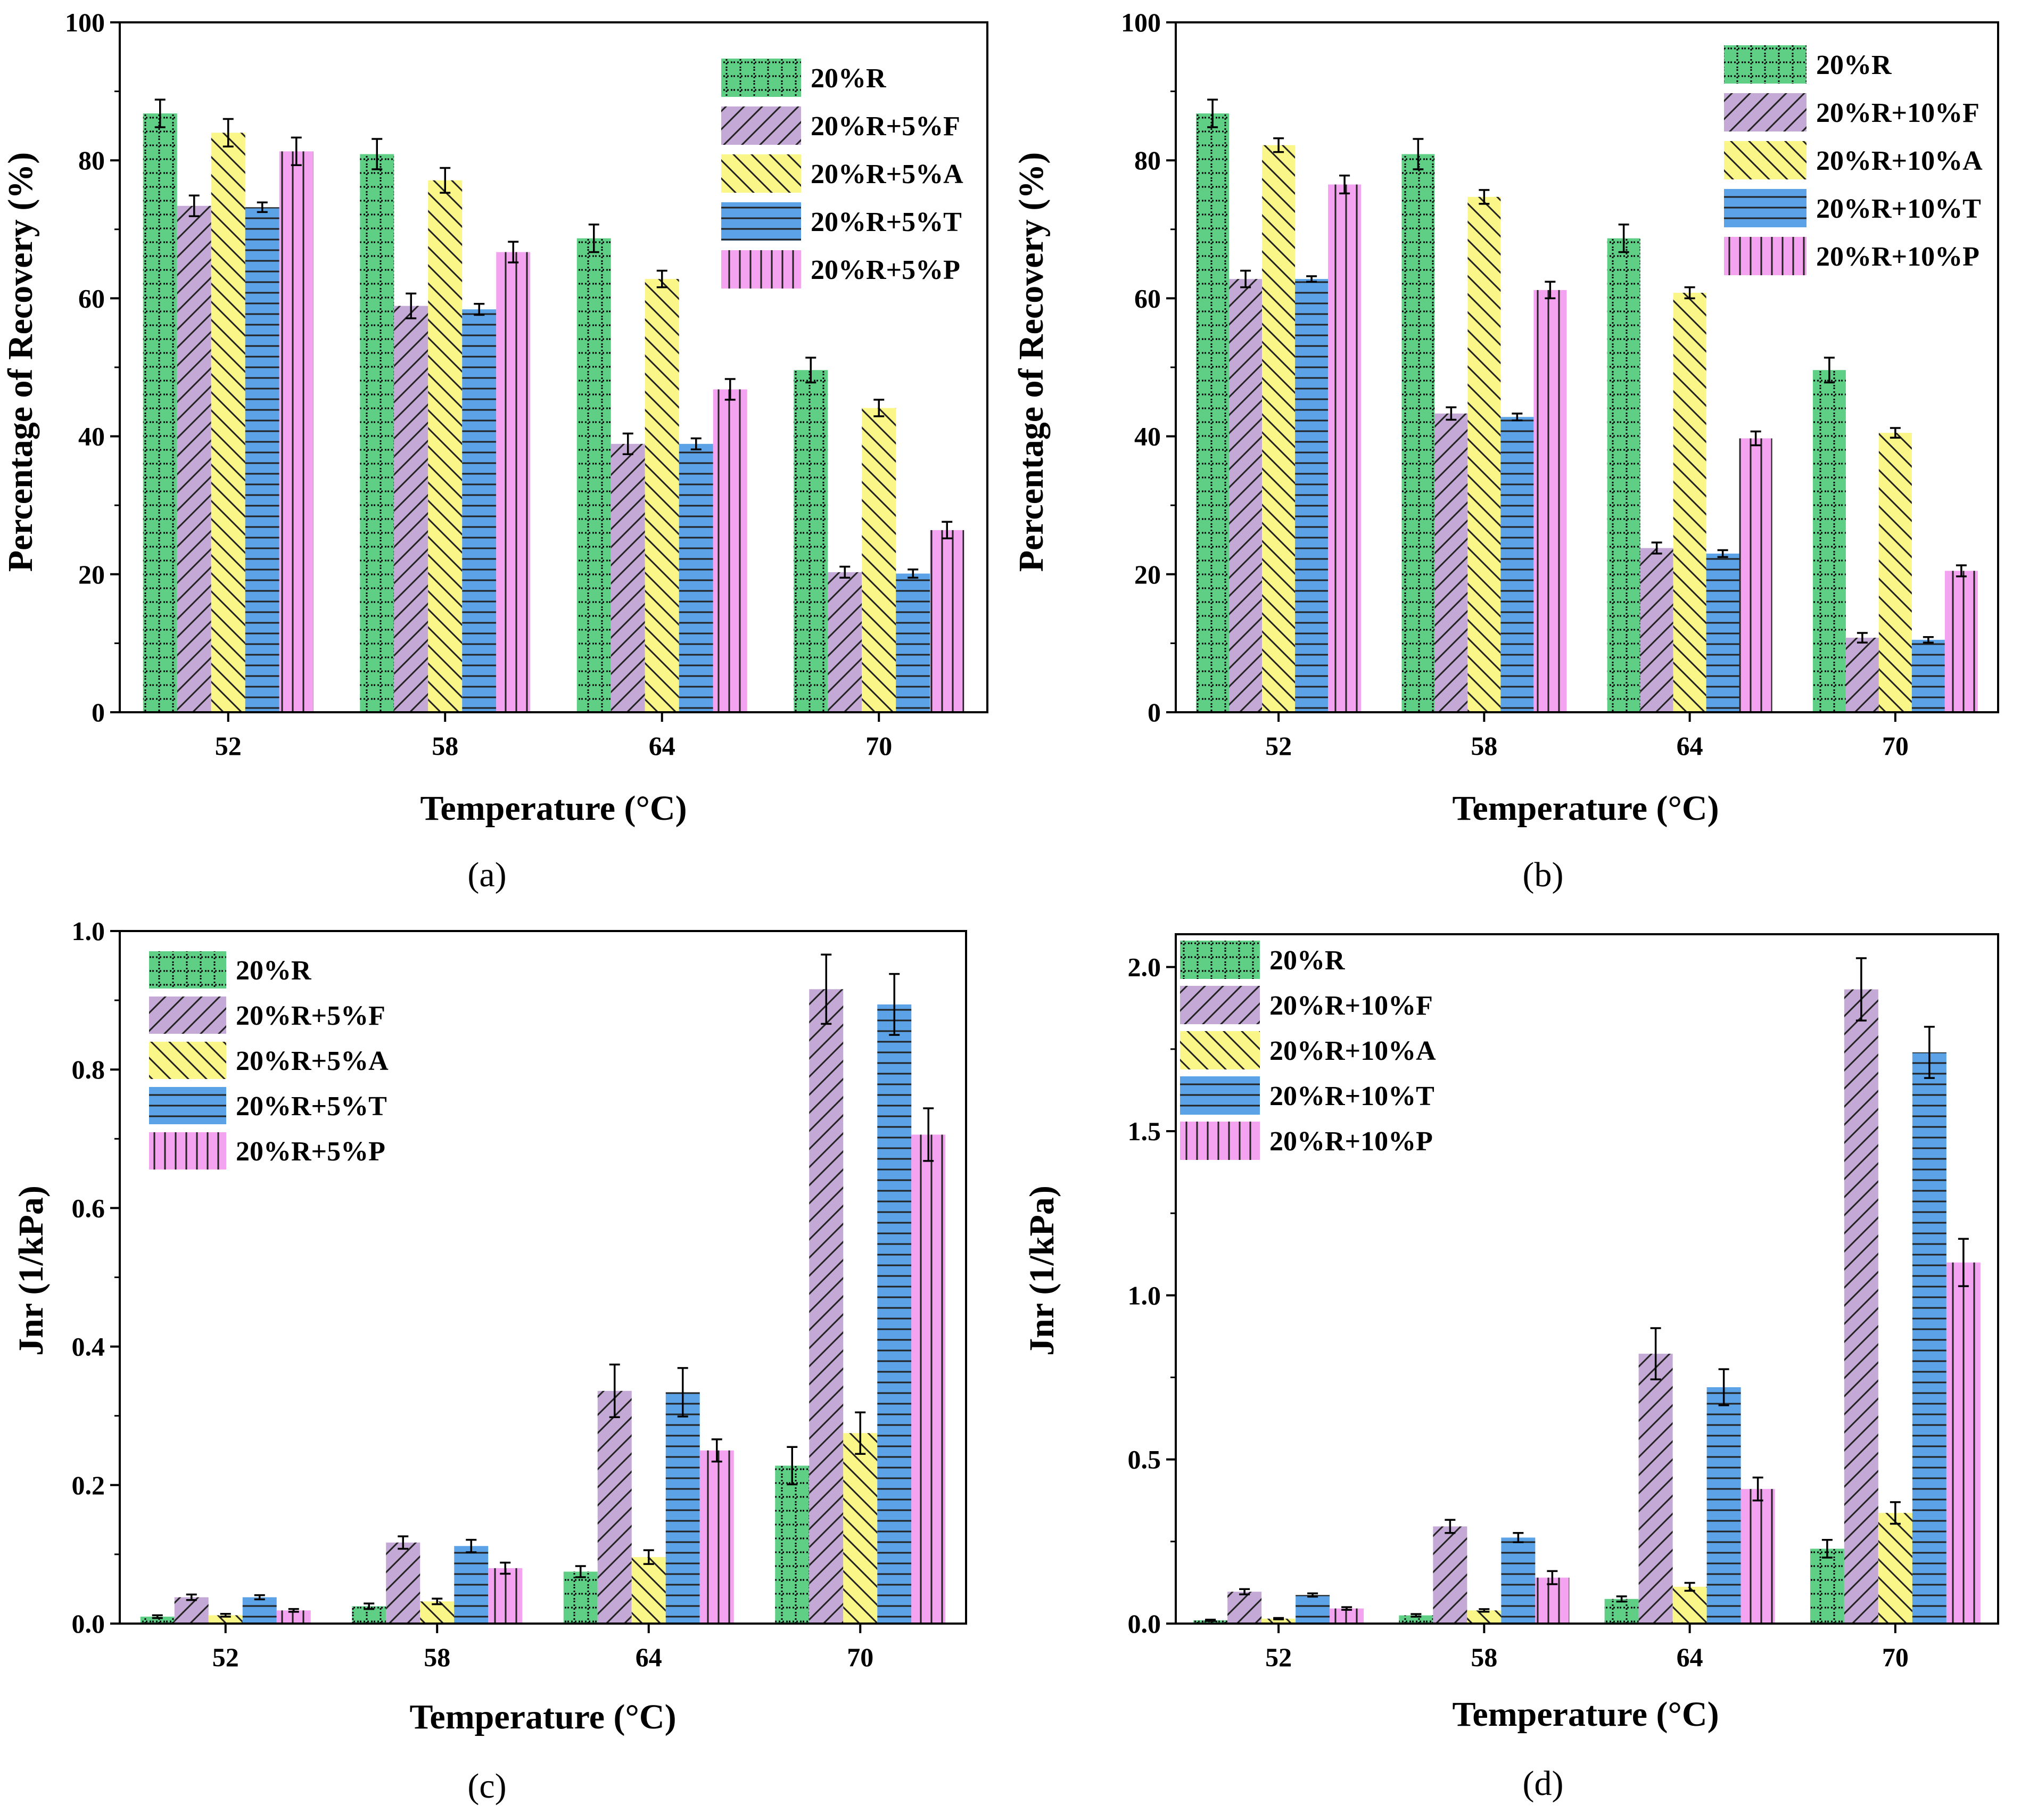 The height and width of the screenshot is (1820, 2021). I want to click on y-tick-label: 20, so click(1147, 574).